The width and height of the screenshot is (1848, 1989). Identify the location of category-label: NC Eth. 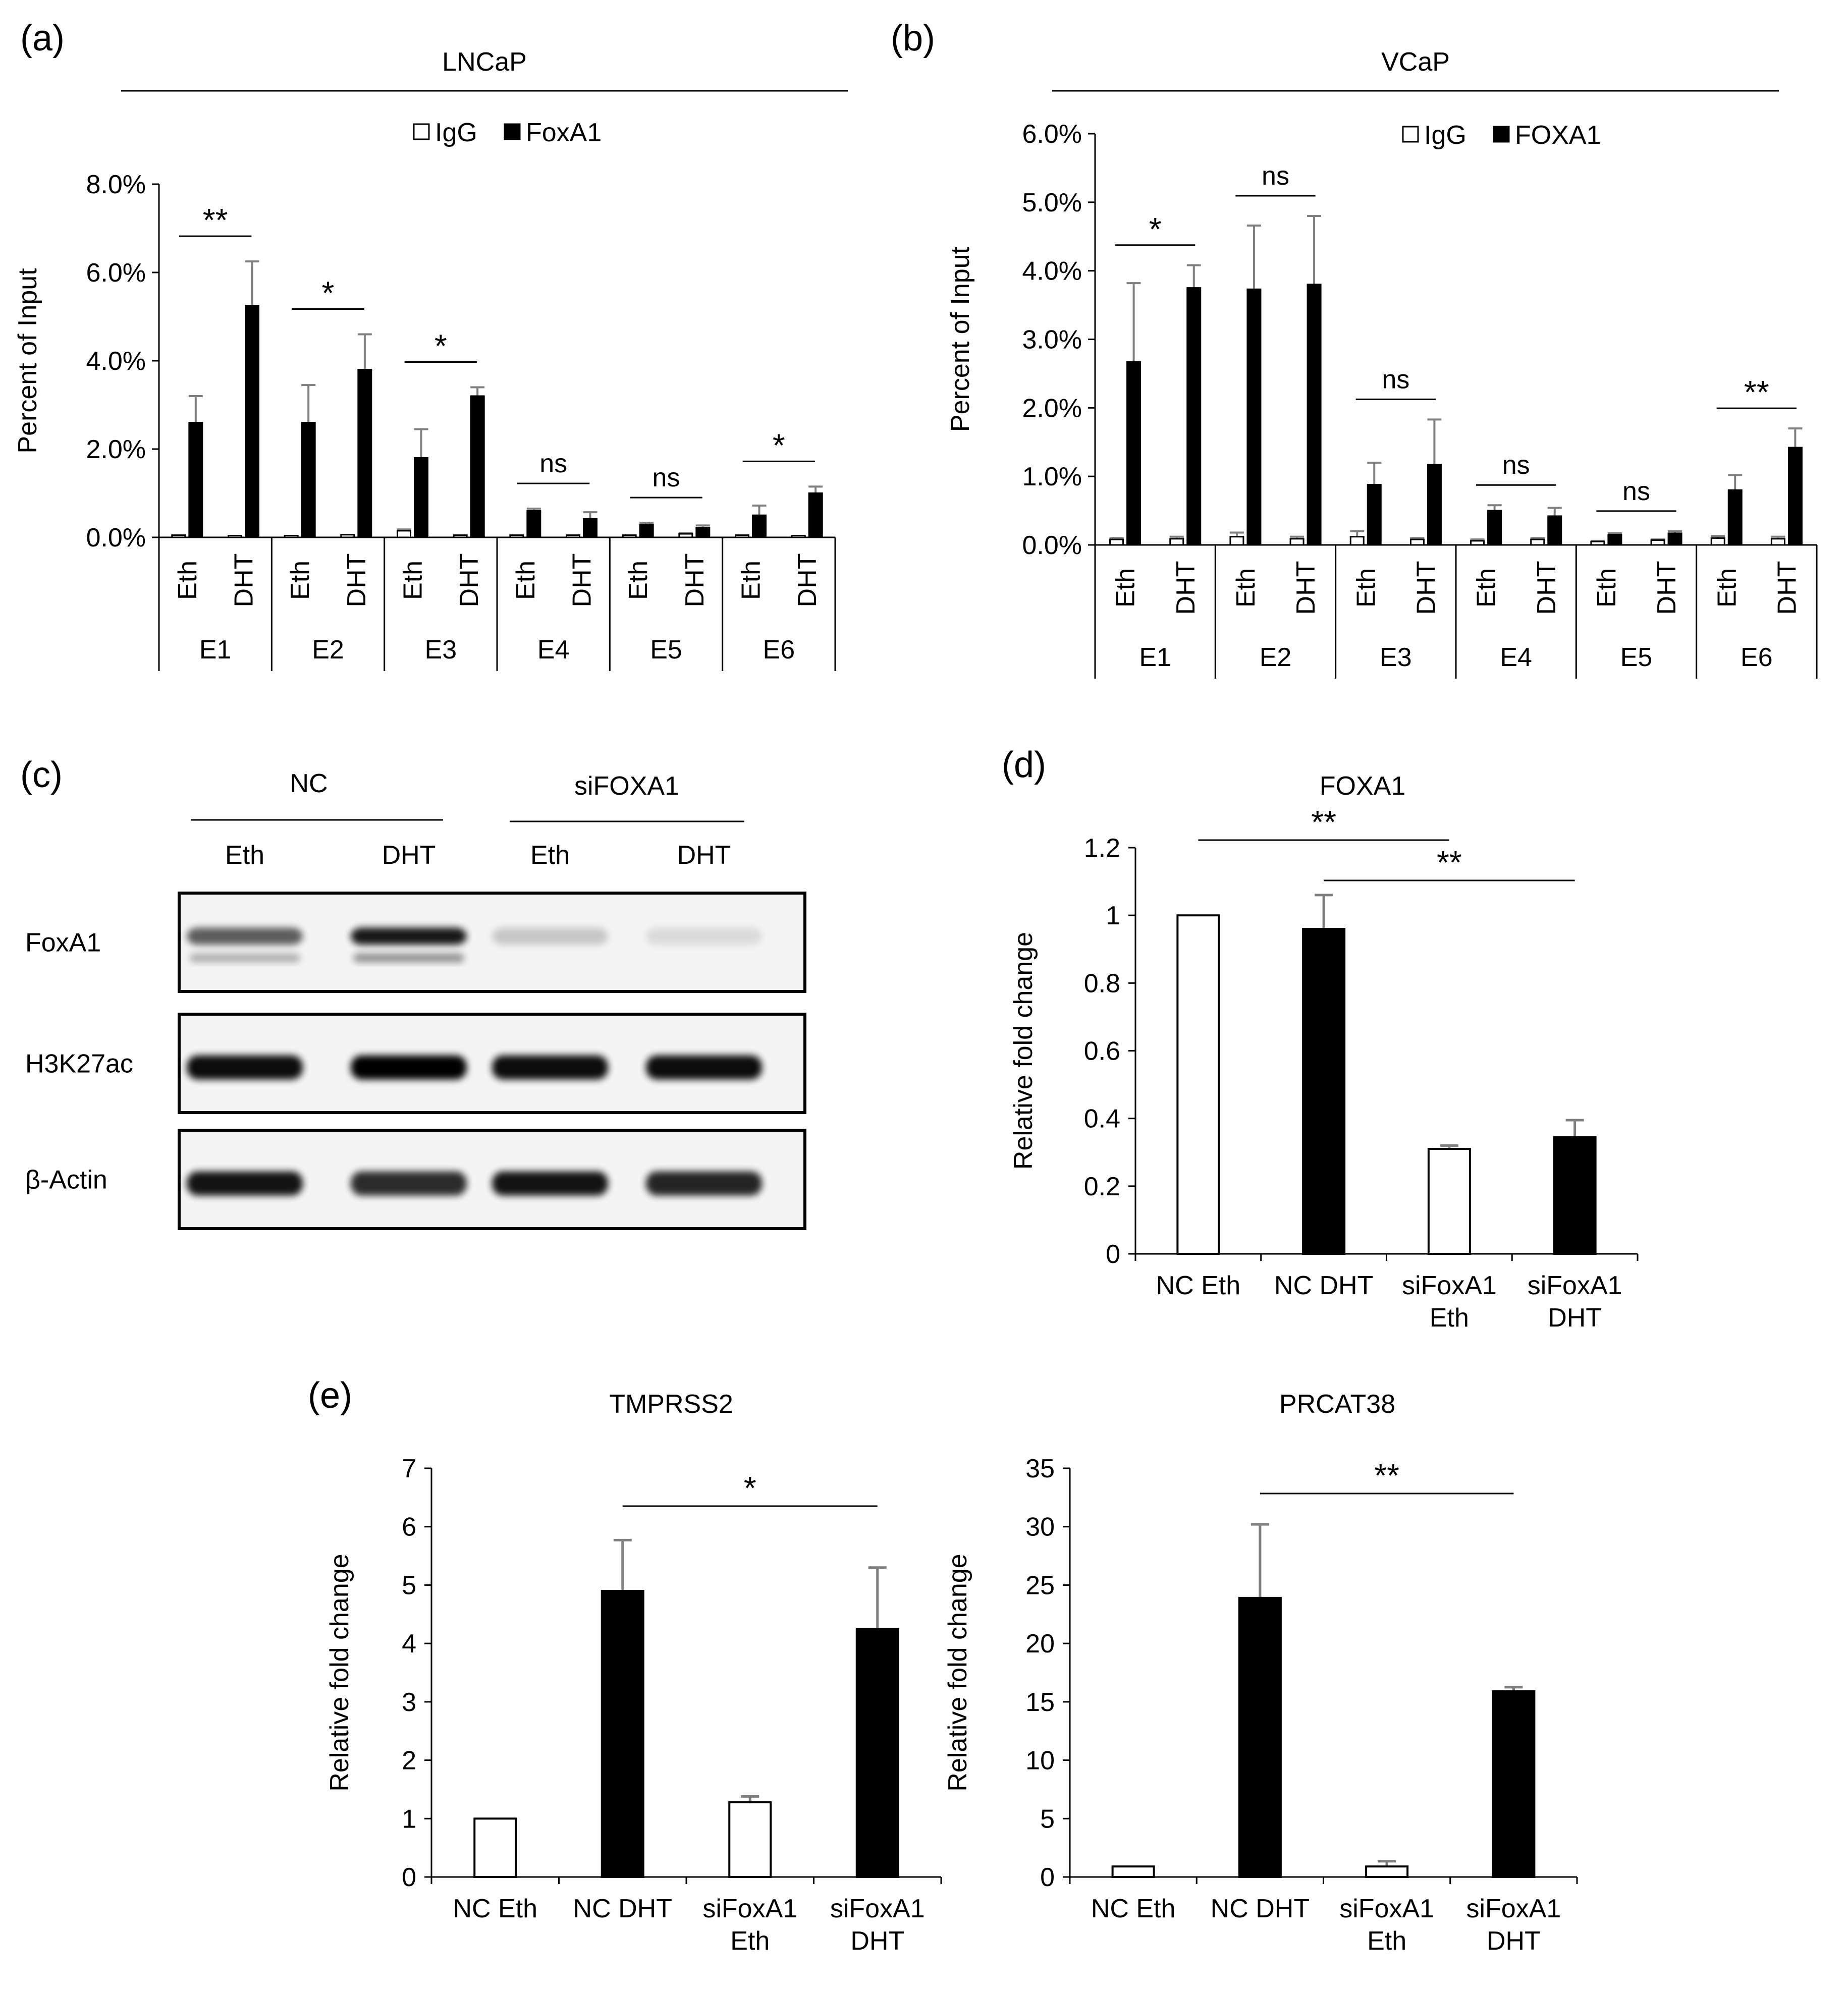
(495, 1909).